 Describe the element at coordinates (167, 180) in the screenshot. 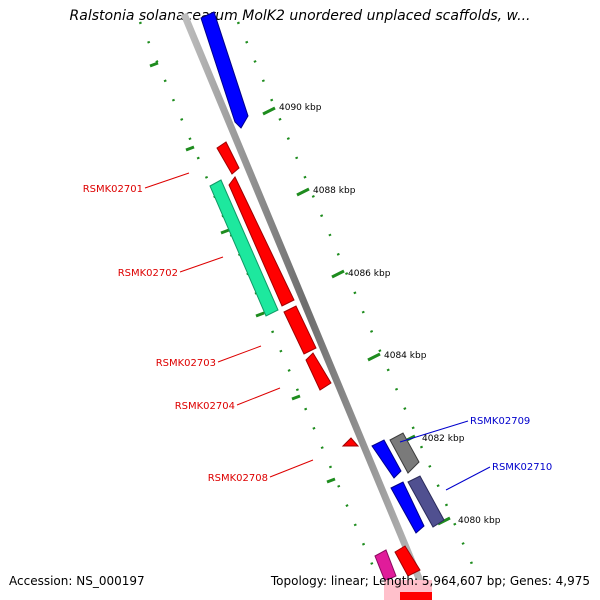

I see `connector-rsmk02701` at that location.